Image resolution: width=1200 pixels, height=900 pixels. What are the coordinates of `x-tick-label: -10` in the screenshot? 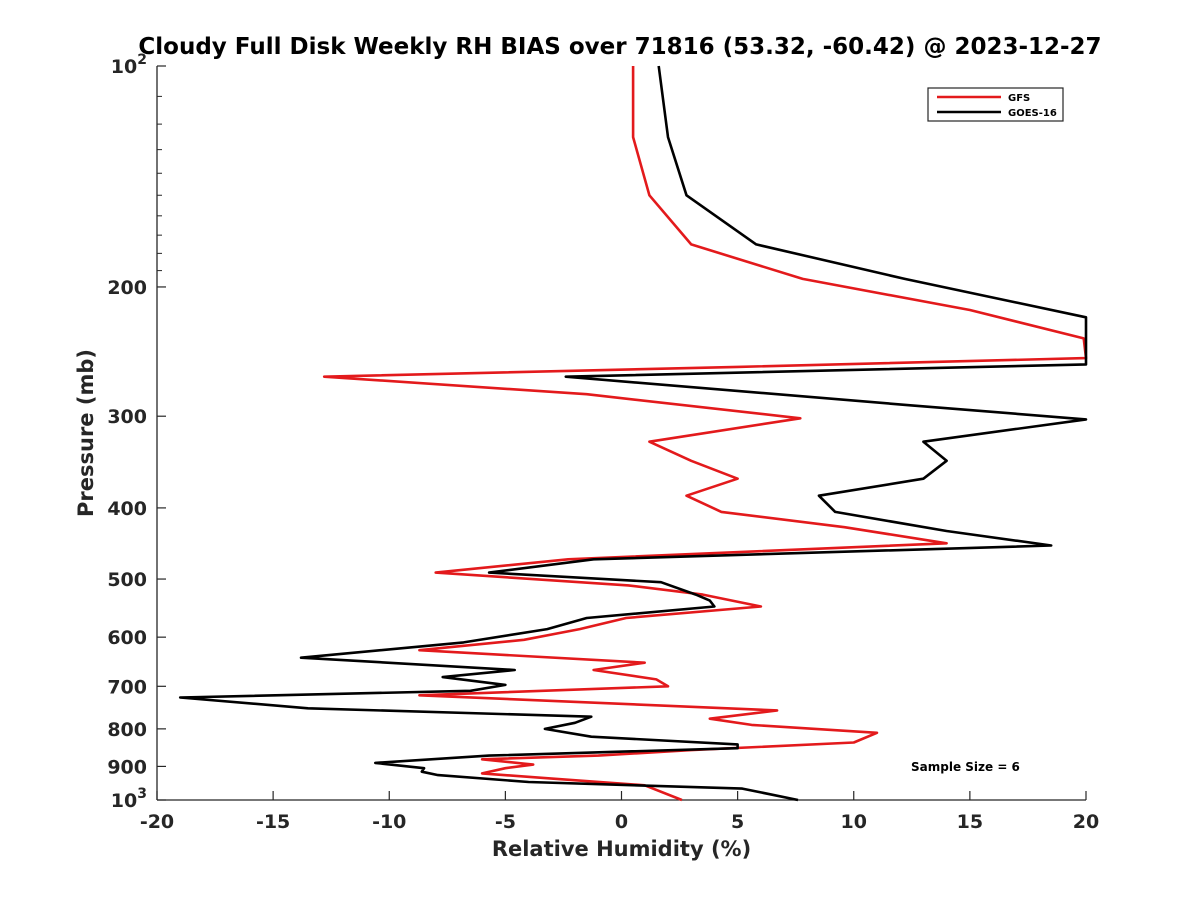 It's located at (389, 822).